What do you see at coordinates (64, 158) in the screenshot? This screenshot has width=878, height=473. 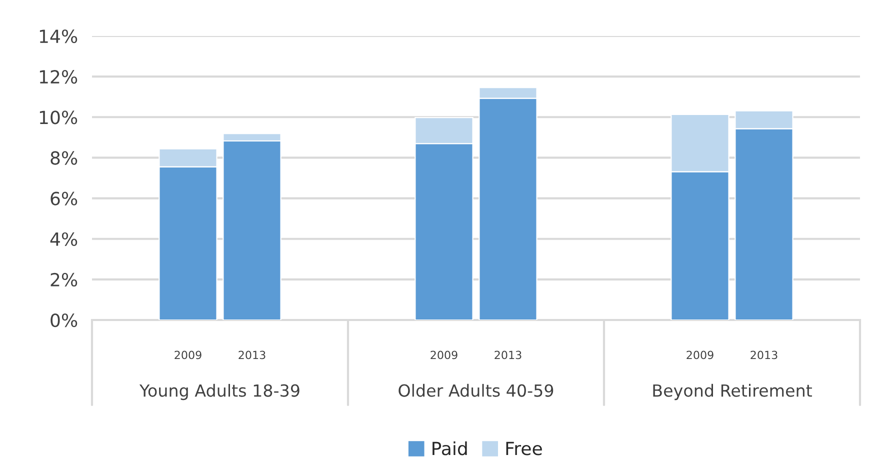 I see `y-tick-label: 8%` at bounding box center [64, 158].